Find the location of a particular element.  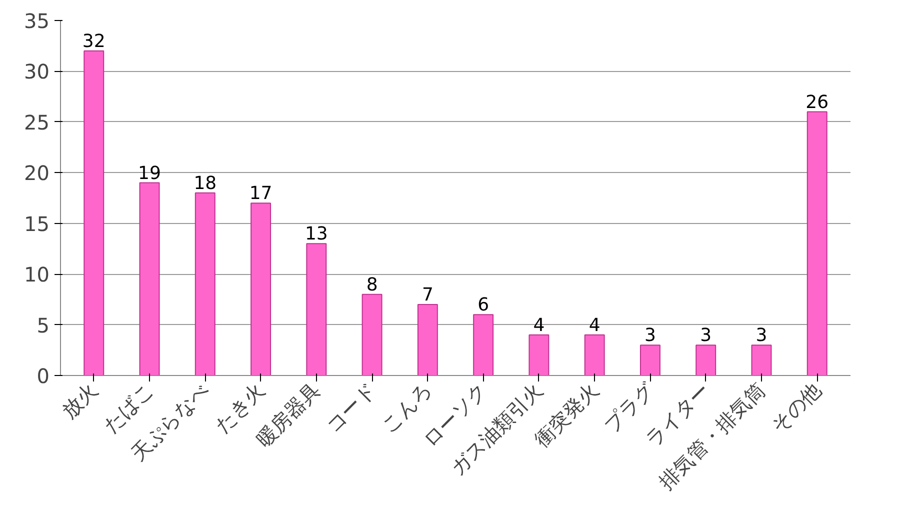

data-label: 18 is located at coordinates (205, 183).